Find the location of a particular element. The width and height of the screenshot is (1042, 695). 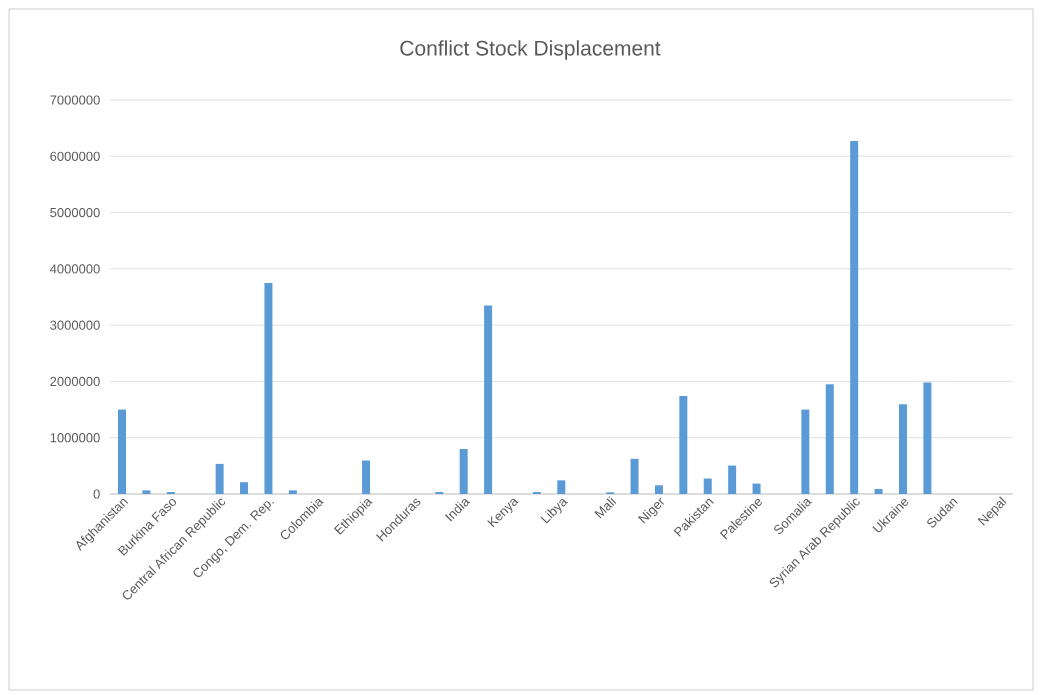

y-tick-label: 6000000 is located at coordinates (75, 156).